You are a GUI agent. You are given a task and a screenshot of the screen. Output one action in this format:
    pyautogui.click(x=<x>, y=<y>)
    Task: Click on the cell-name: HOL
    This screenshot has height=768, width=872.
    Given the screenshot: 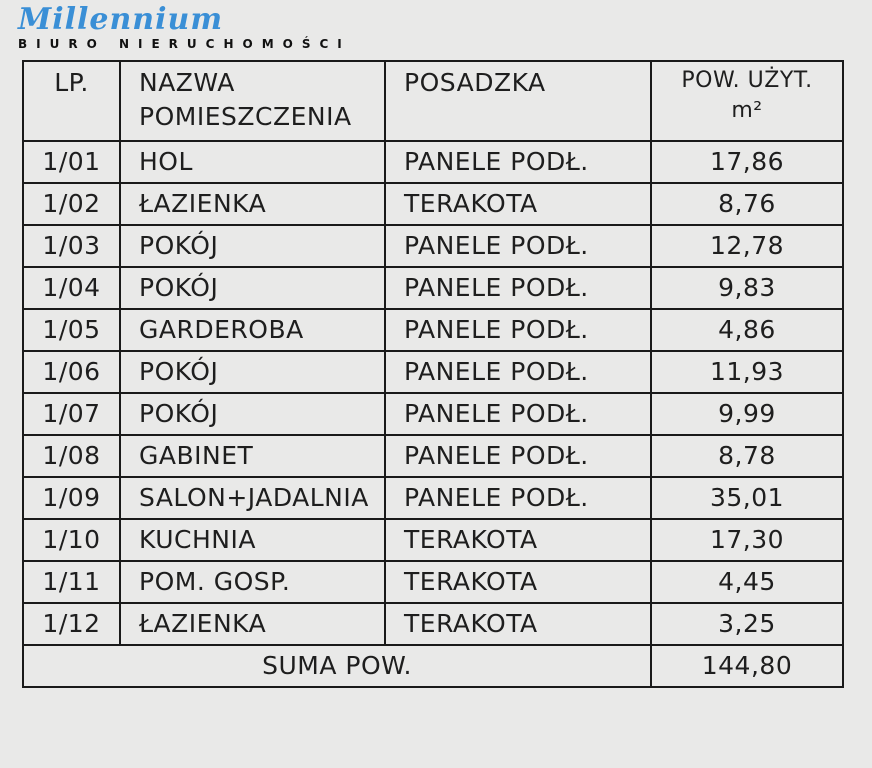 What is the action you would take?
    pyautogui.click(x=252, y=162)
    